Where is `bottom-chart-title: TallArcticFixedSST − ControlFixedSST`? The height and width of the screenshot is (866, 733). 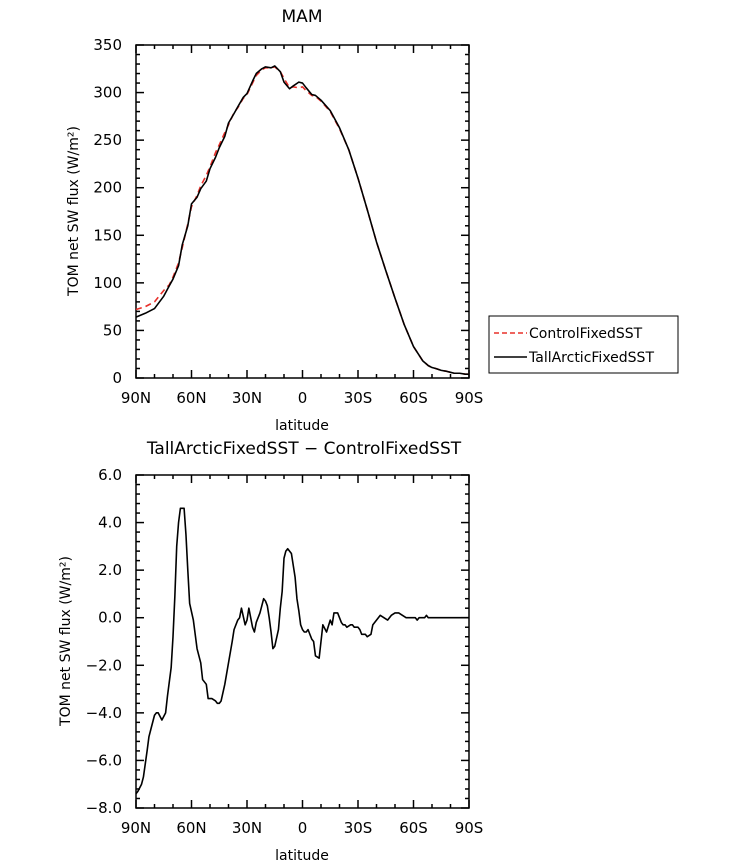 bottom-chart-title: TallArcticFixedSST − ControlFixedSST is located at coordinates (304, 449).